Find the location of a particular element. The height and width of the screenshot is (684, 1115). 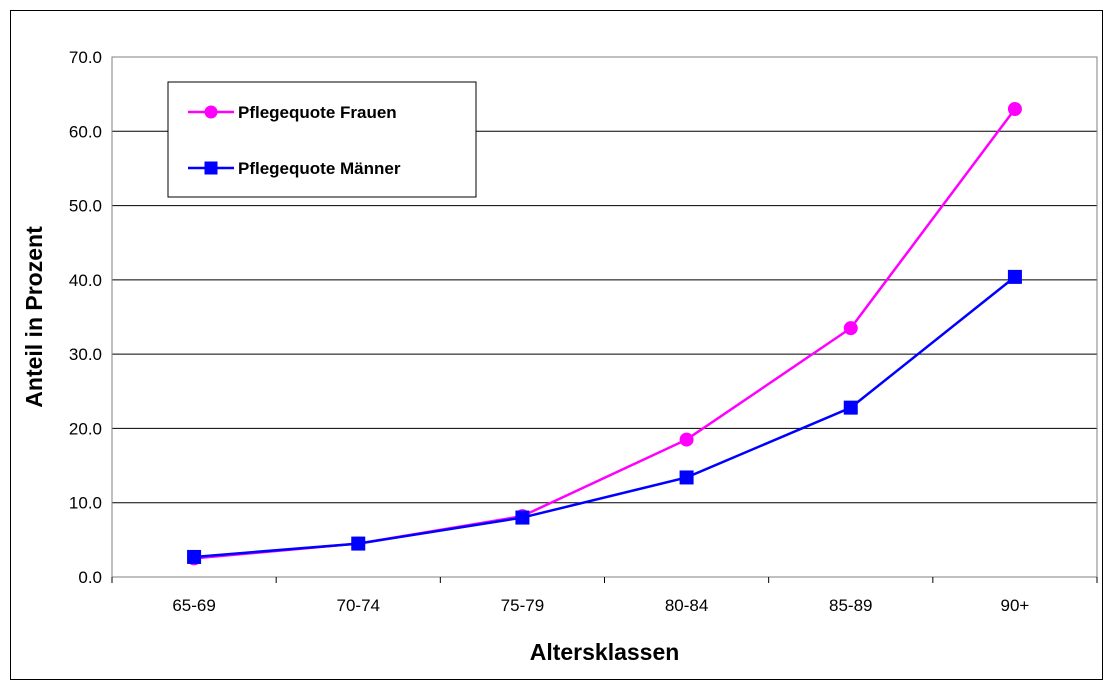

x-tick-label: 70-74 is located at coordinates (358, 605).